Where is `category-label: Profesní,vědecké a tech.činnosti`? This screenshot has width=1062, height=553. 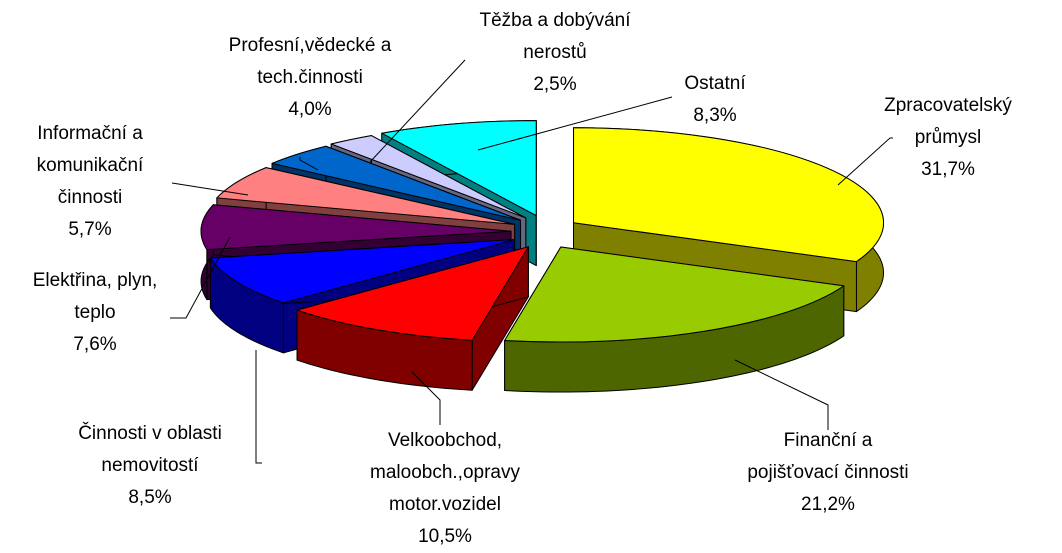 category-label: Profesní,vědecké a tech.činnosti is located at coordinates (310, 61).